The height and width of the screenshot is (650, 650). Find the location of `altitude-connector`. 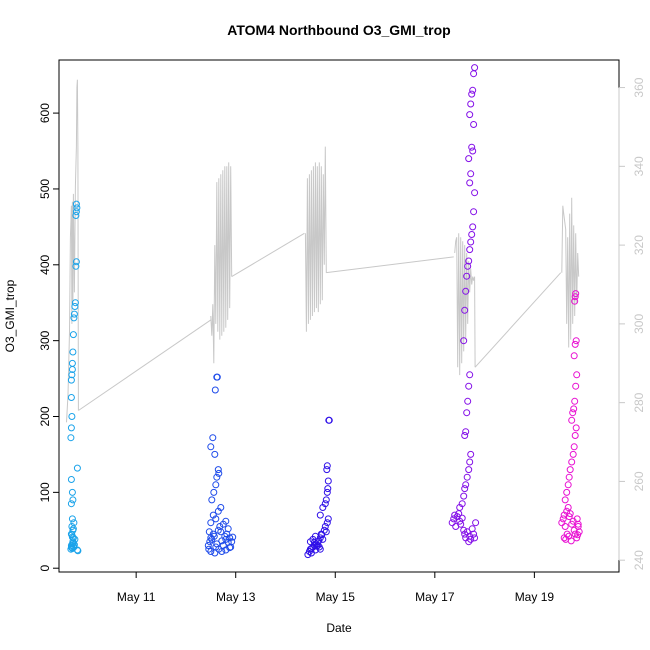

altitude-connector is located at coordinates (145, 365).